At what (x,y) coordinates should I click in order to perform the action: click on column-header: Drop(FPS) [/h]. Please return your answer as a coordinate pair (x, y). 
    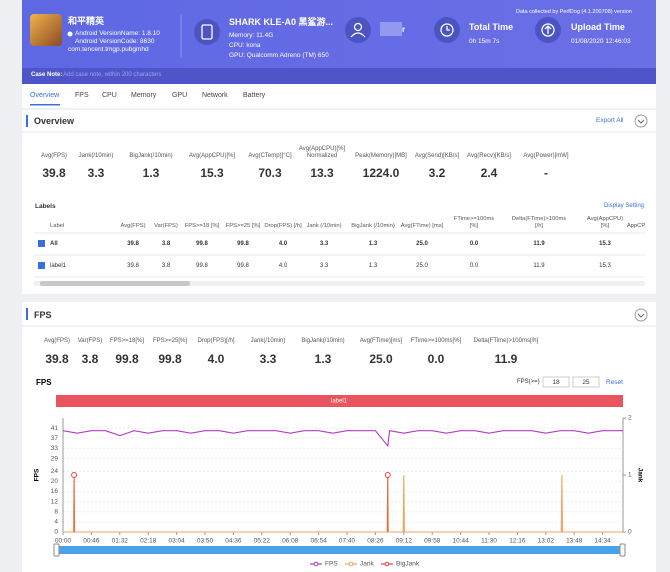
    Looking at the image, I should click on (283, 226).